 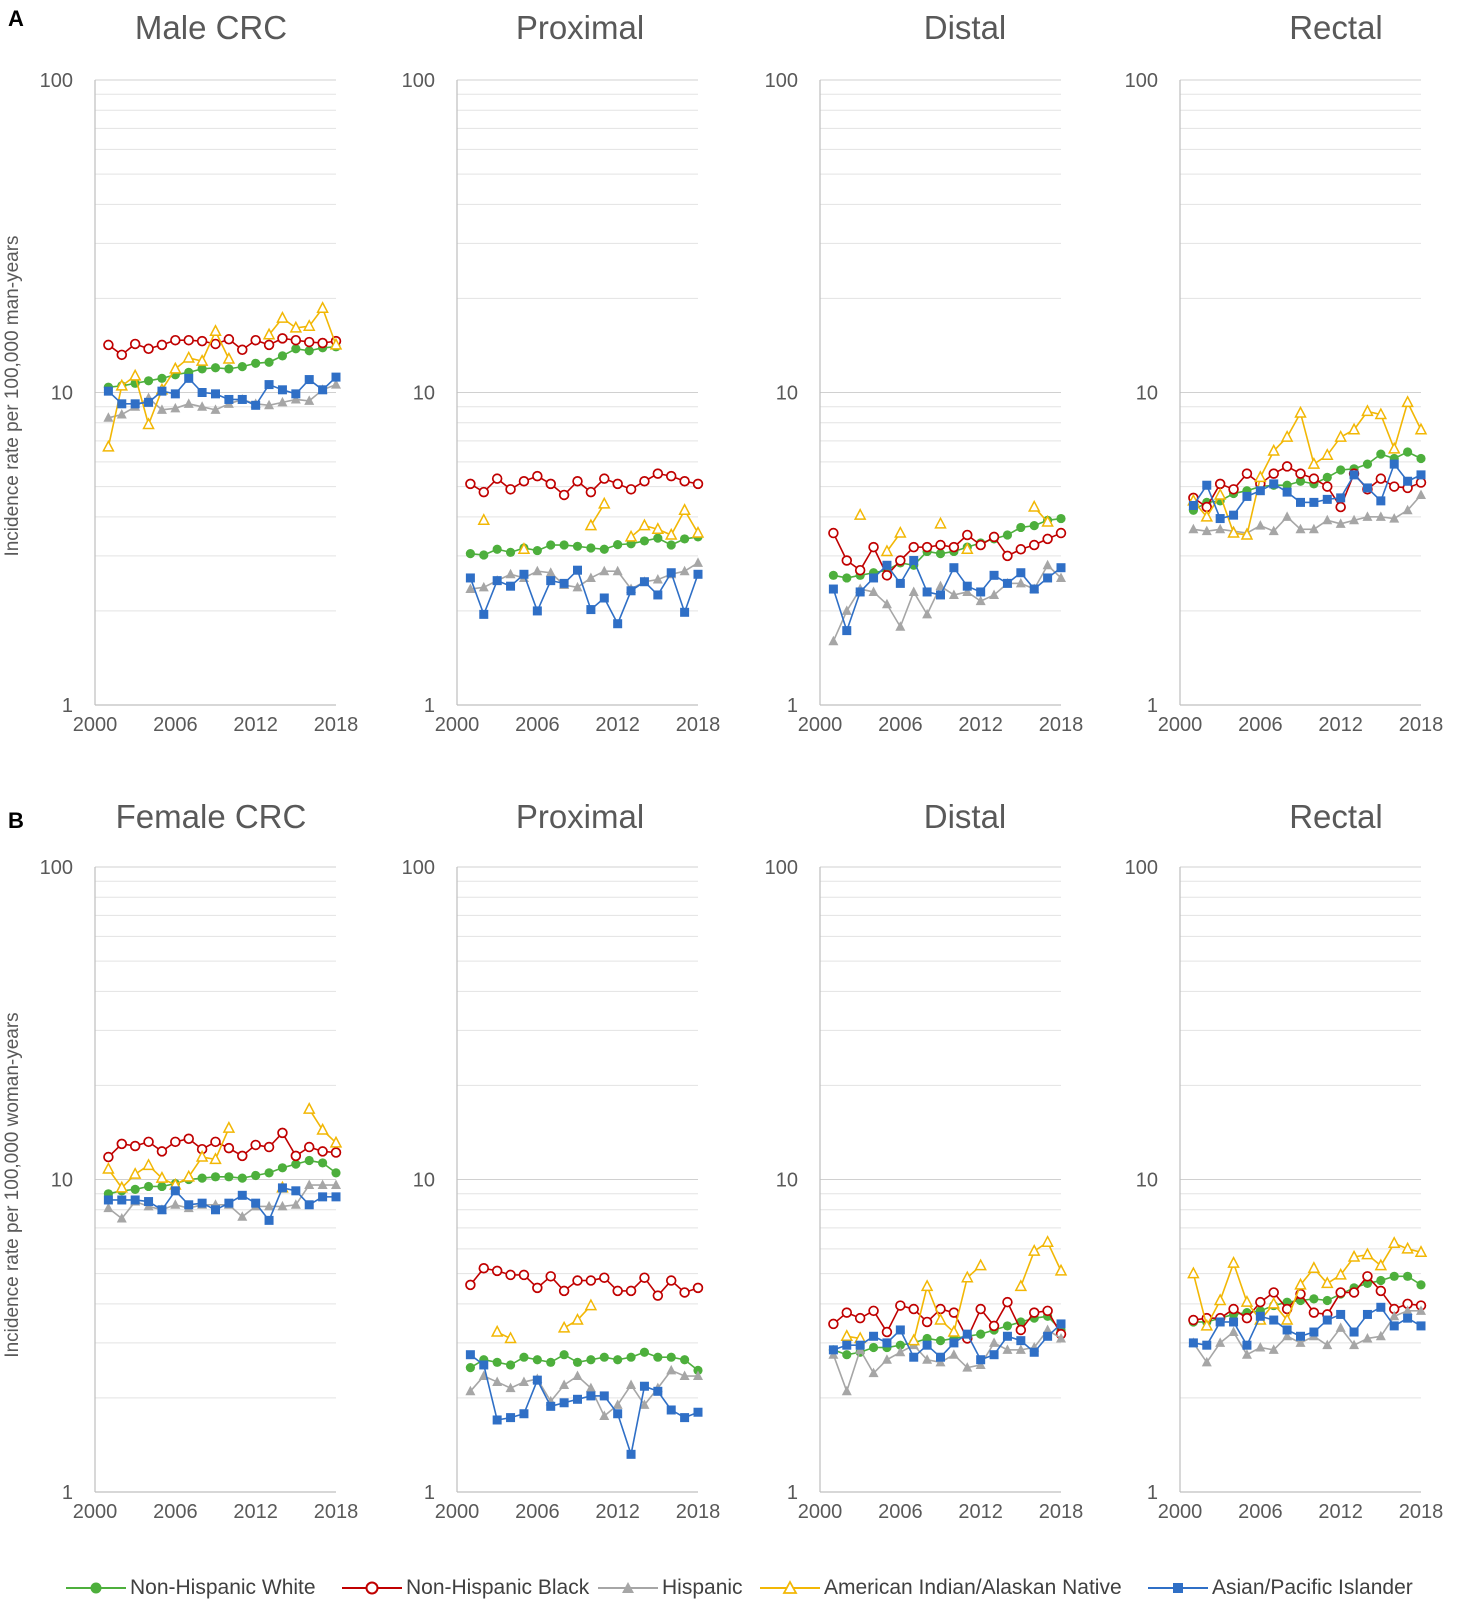 I want to click on chart-b-distal-series-non-hispanic-white-point, so click(x=1007, y=1326).